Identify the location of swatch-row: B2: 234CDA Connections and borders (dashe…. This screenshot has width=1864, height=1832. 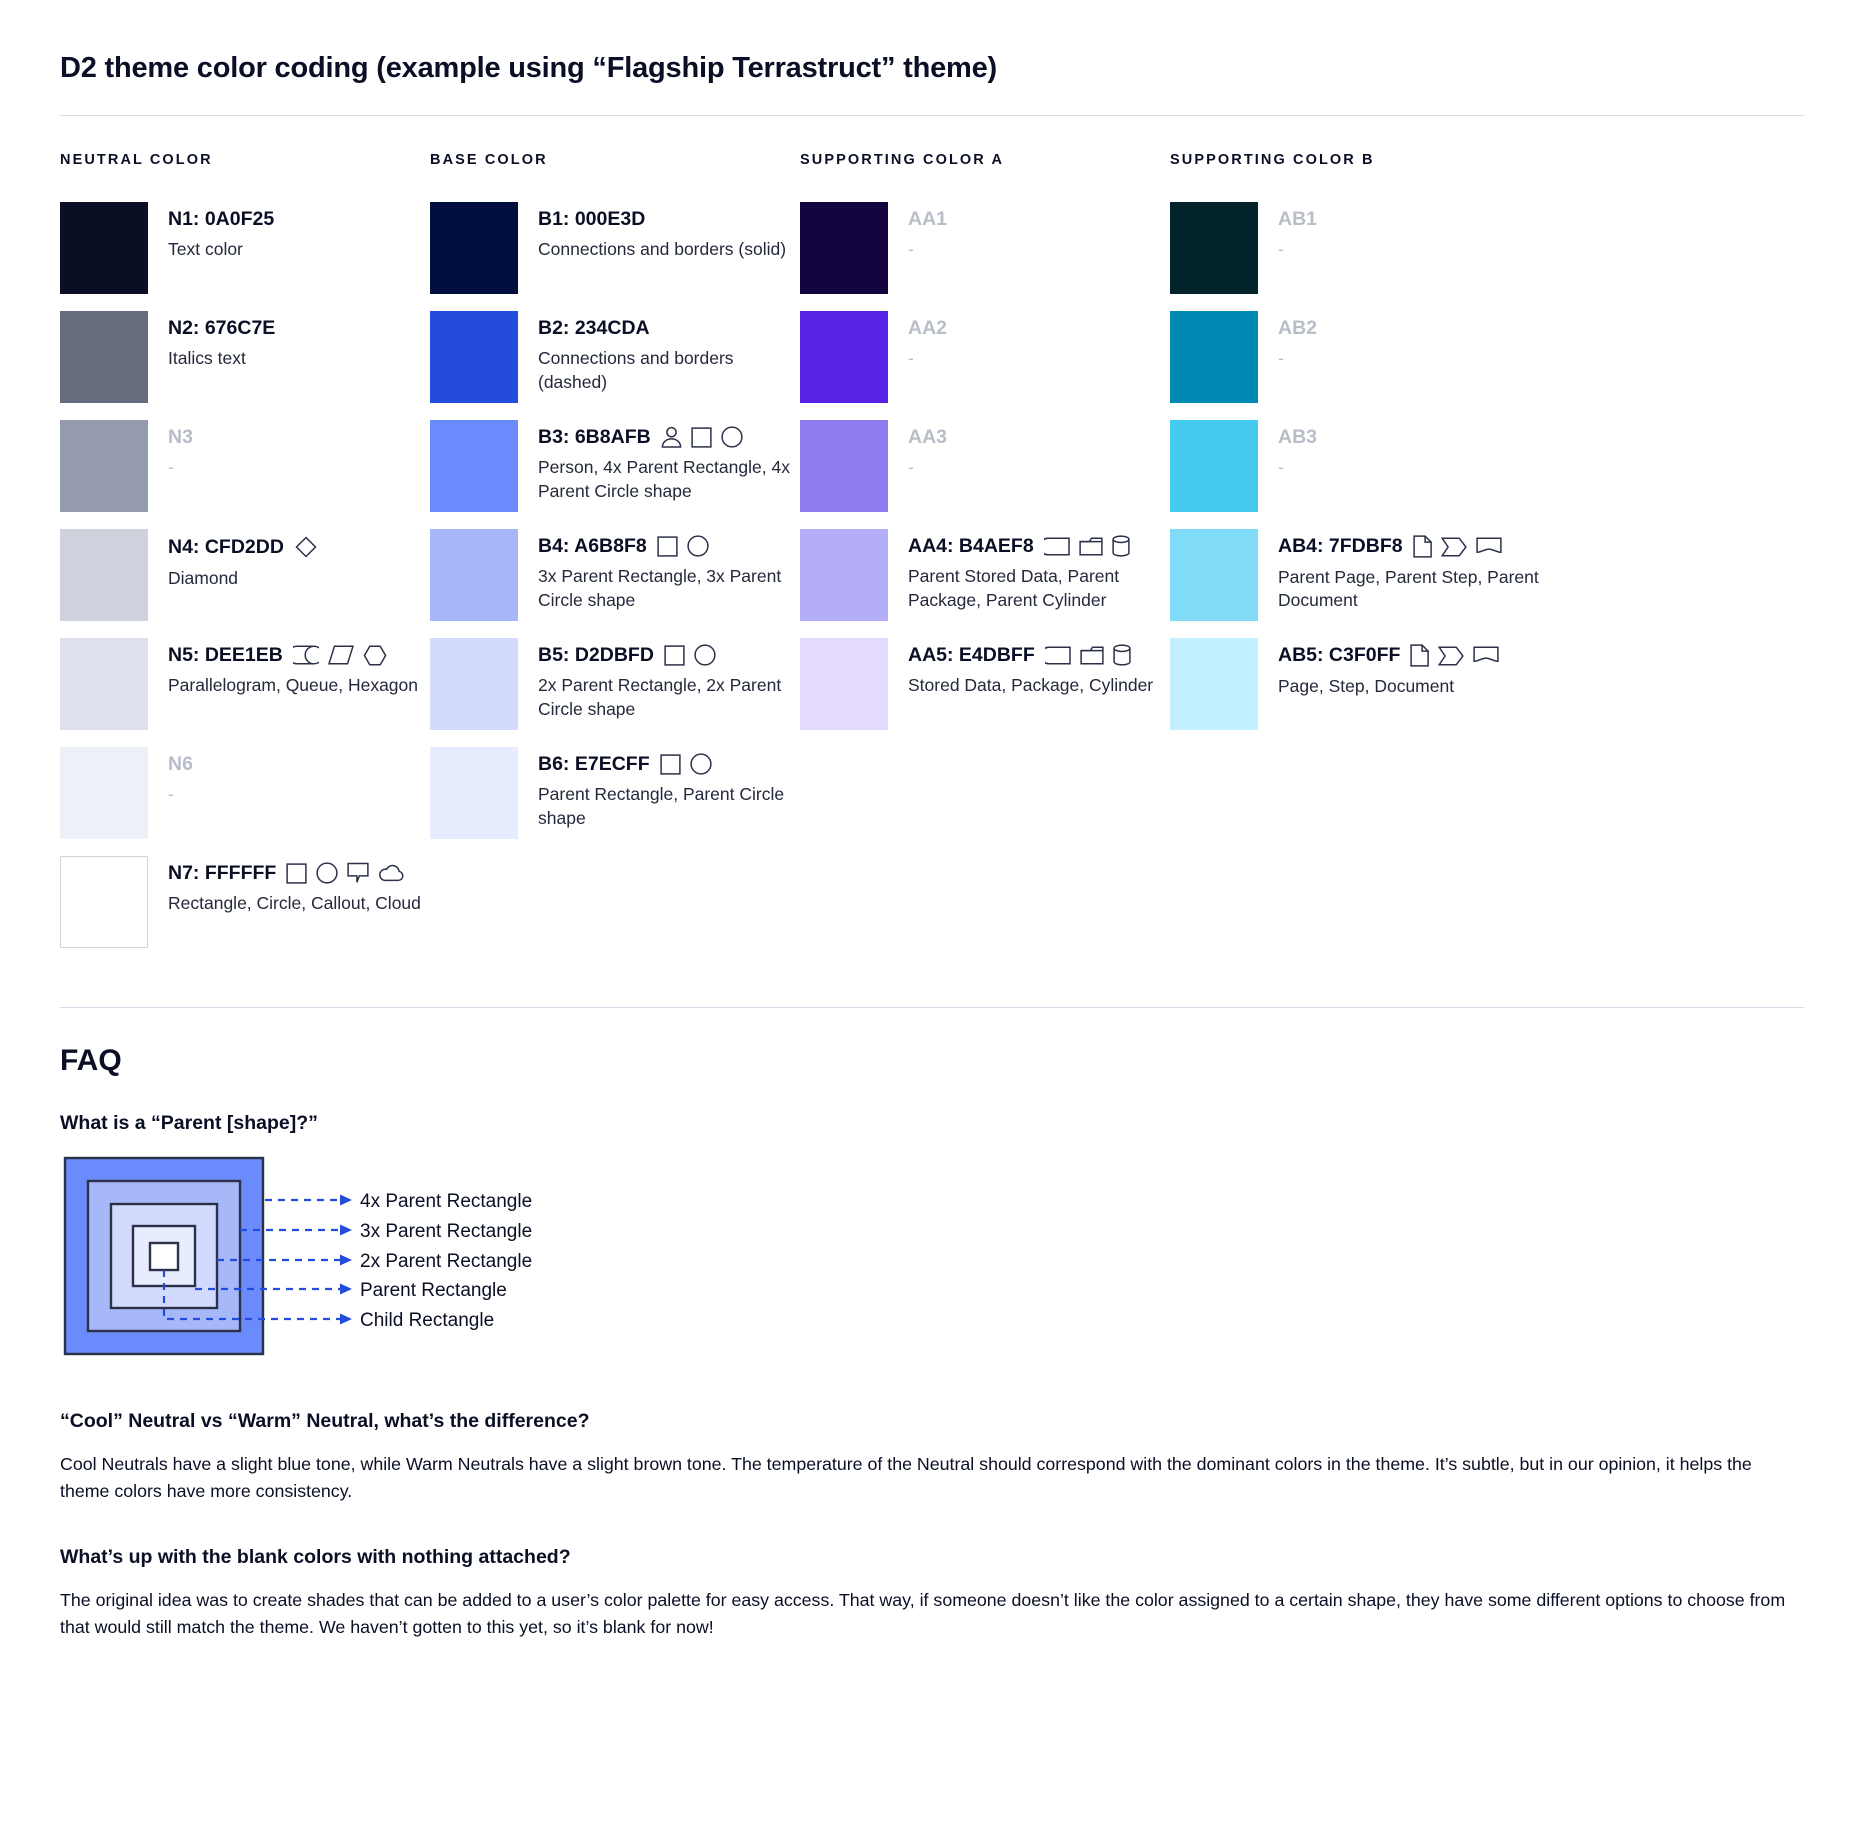
(615, 357).